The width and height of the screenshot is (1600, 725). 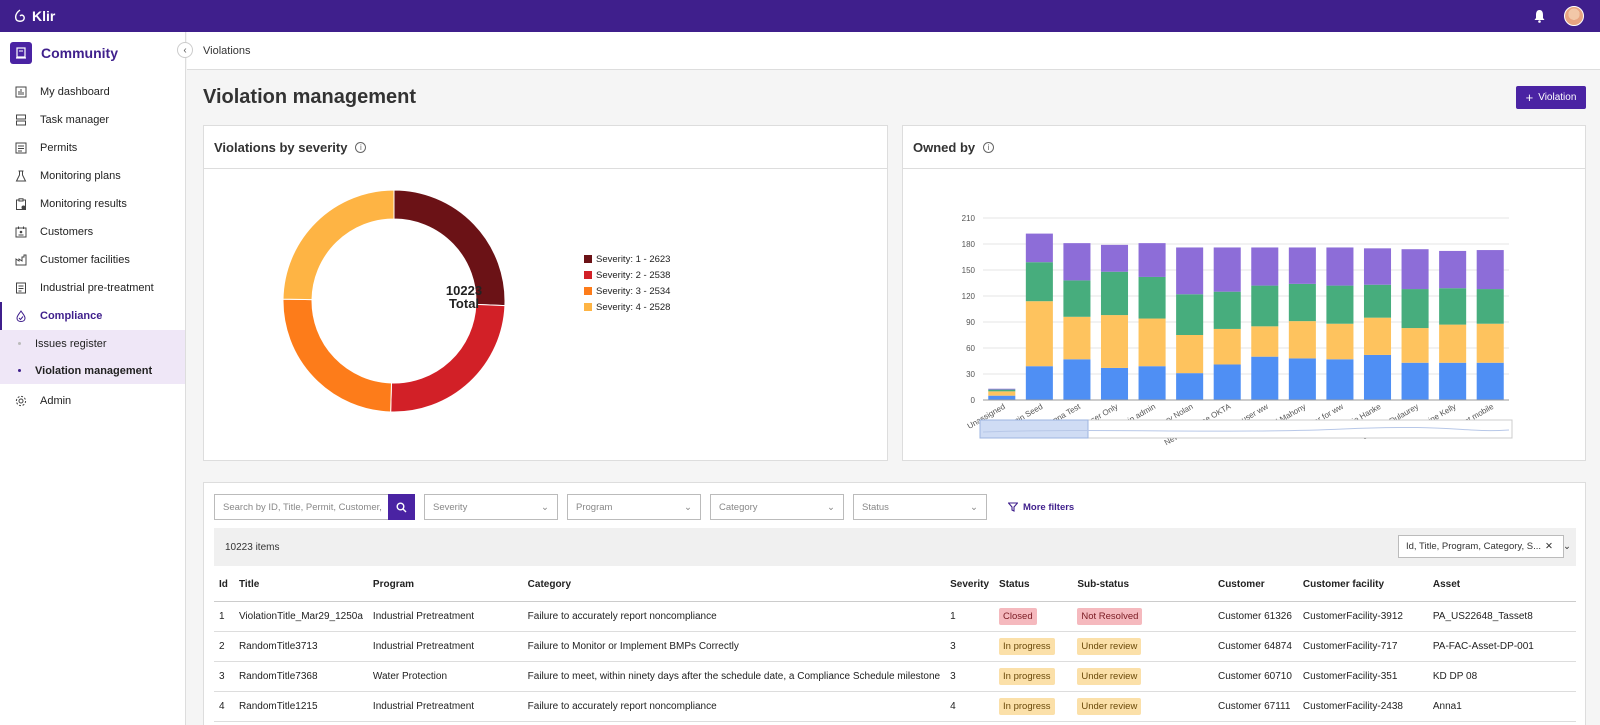 What do you see at coordinates (1501, 585) in the screenshot?
I see `column-header: Asset` at bounding box center [1501, 585].